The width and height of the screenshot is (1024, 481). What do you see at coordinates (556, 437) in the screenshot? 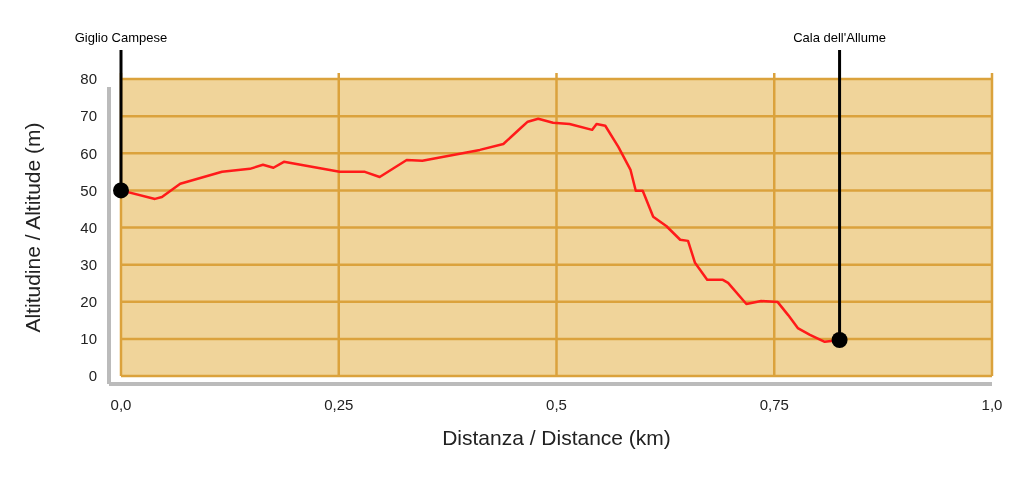
I see `x-axis-title: Distanza / Distance (km)` at bounding box center [556, 437].